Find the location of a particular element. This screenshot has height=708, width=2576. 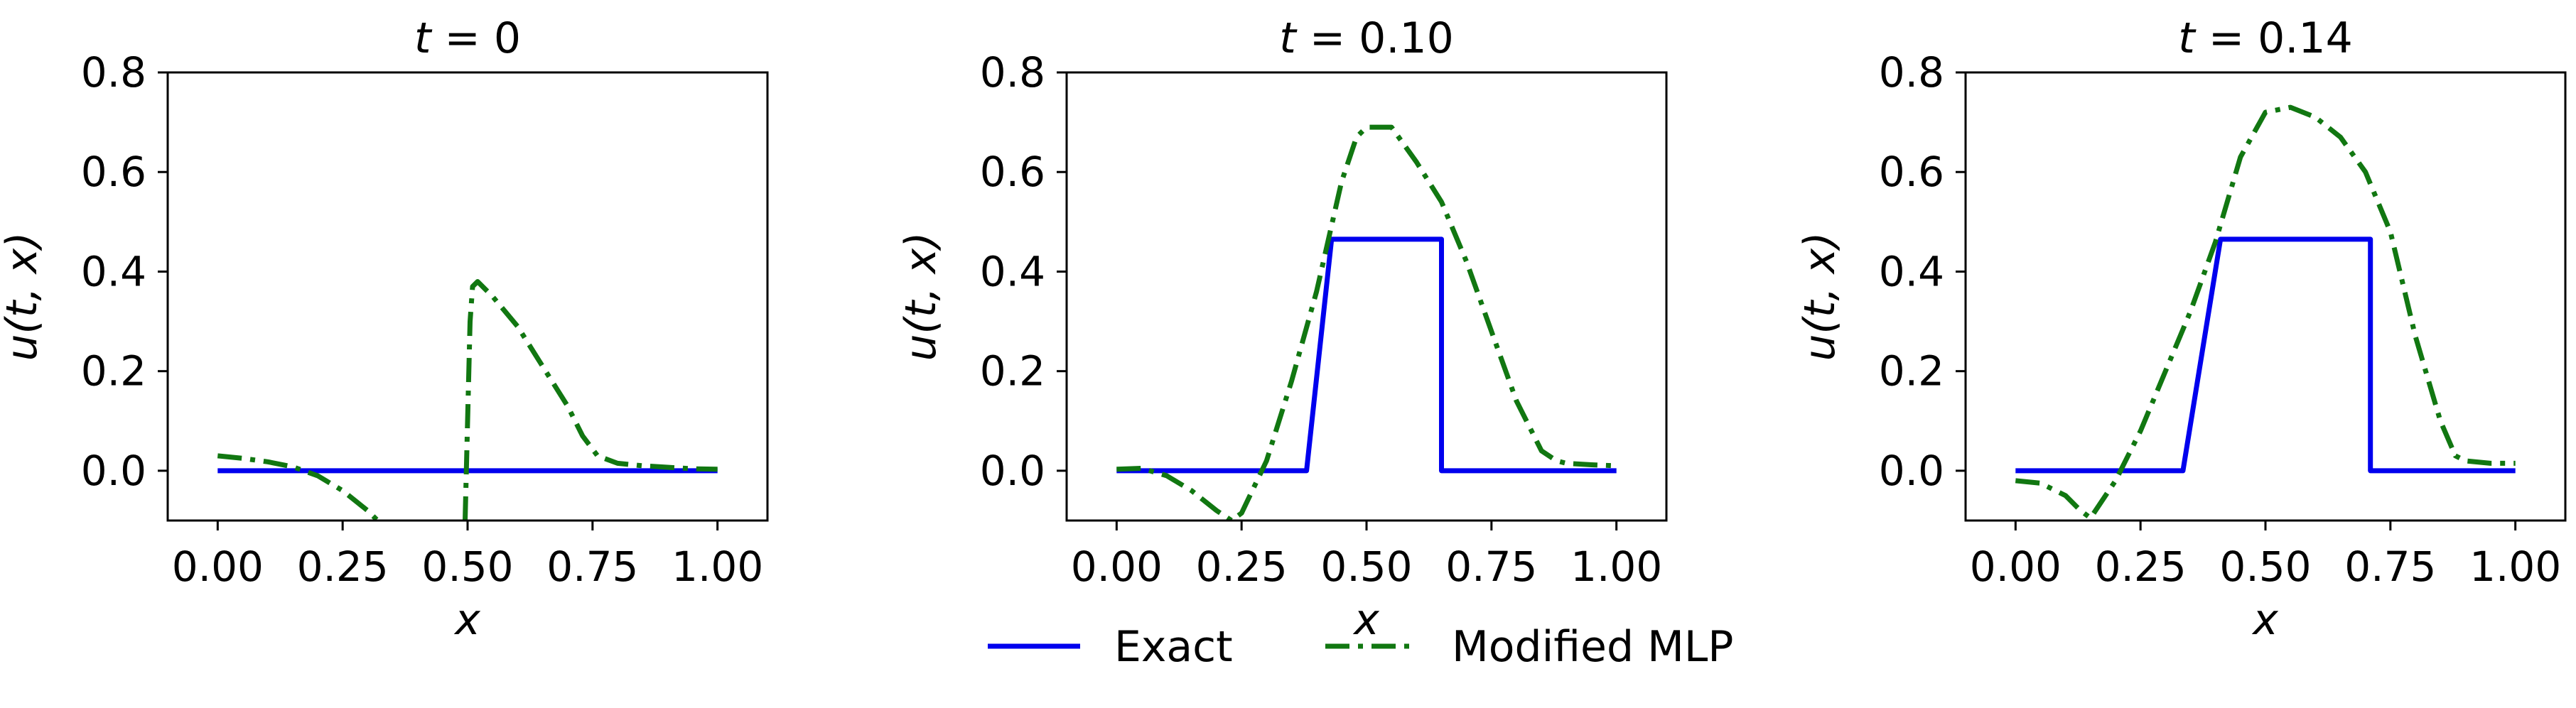

panel-title: t = 0 is located at coordinates (468, 38).